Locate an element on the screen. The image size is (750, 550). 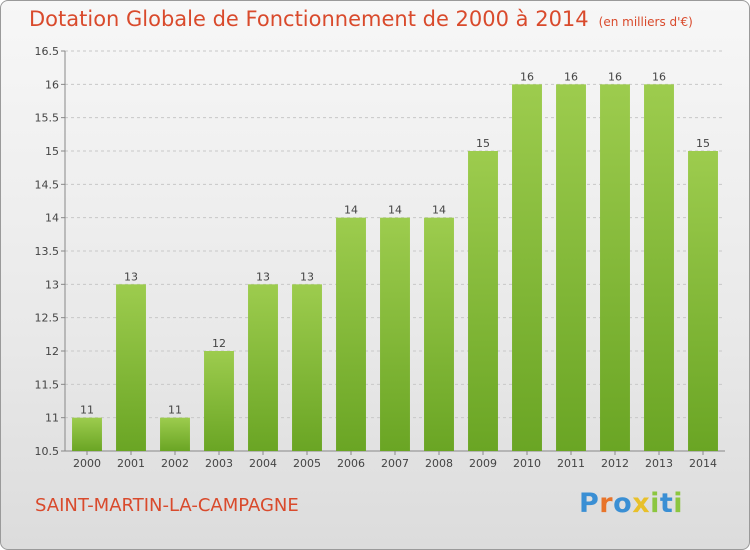
bar-2014 is located at coordinates (703, 301).